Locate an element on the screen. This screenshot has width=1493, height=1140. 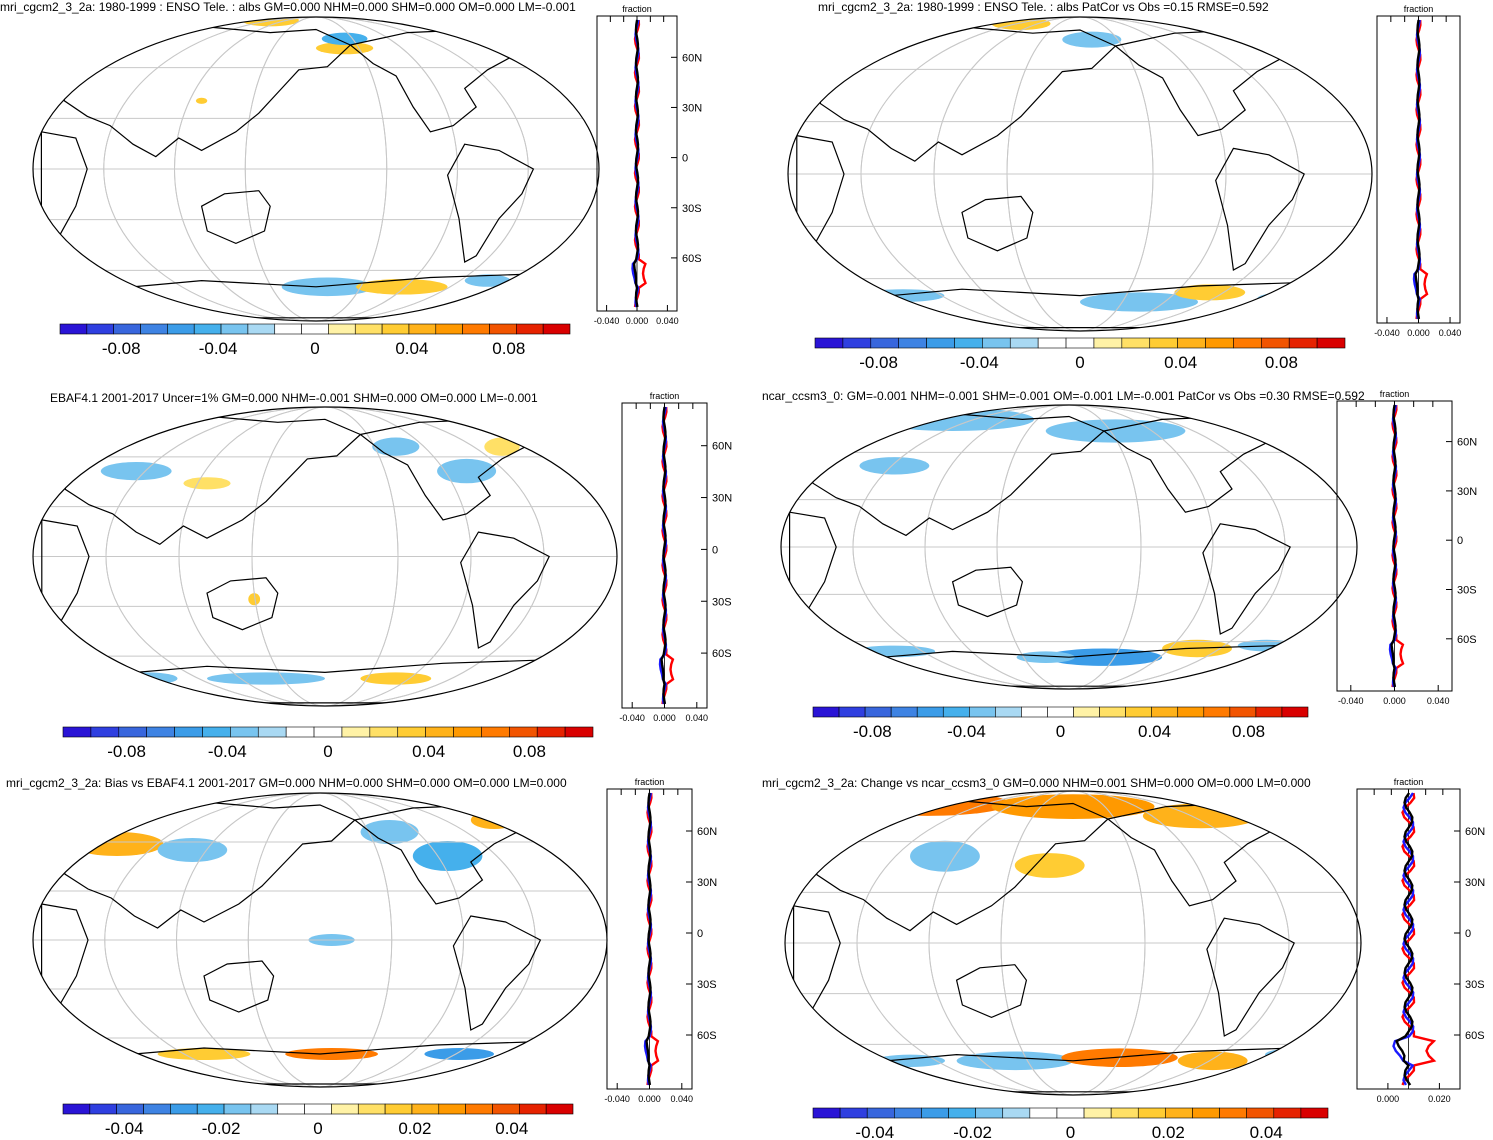
latitude-label: 60N is located at coordinates (692, 58).